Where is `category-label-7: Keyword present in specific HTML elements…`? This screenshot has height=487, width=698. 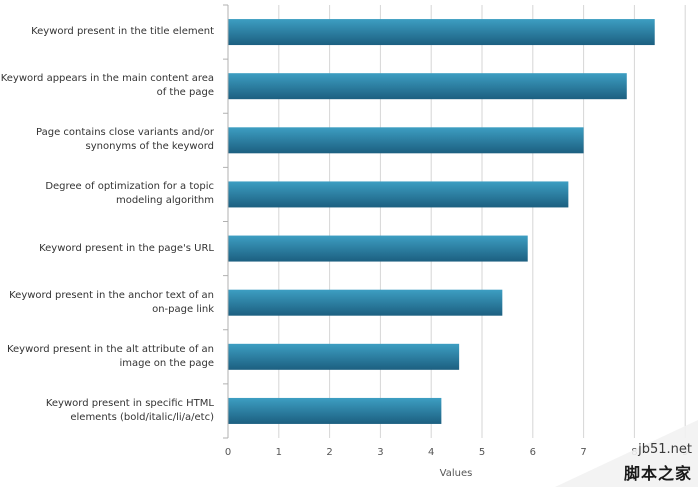 category-label-7: Keyword present in specific HTML elements… is located at coordinates (107, 411).